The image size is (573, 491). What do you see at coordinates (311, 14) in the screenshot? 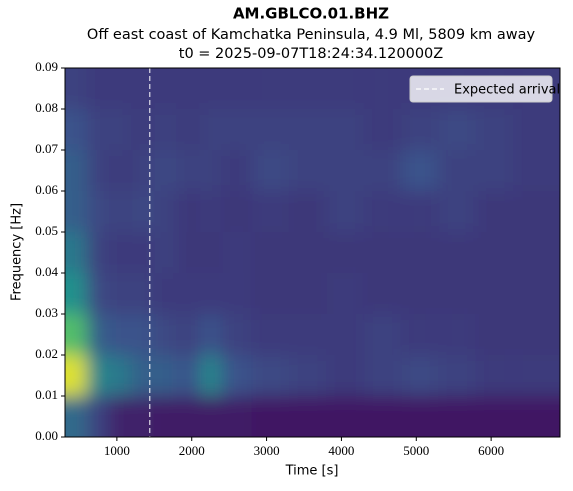
I see `chart-title: AM.GBLCO.01.BHZ` at bounding box center [311, 14].